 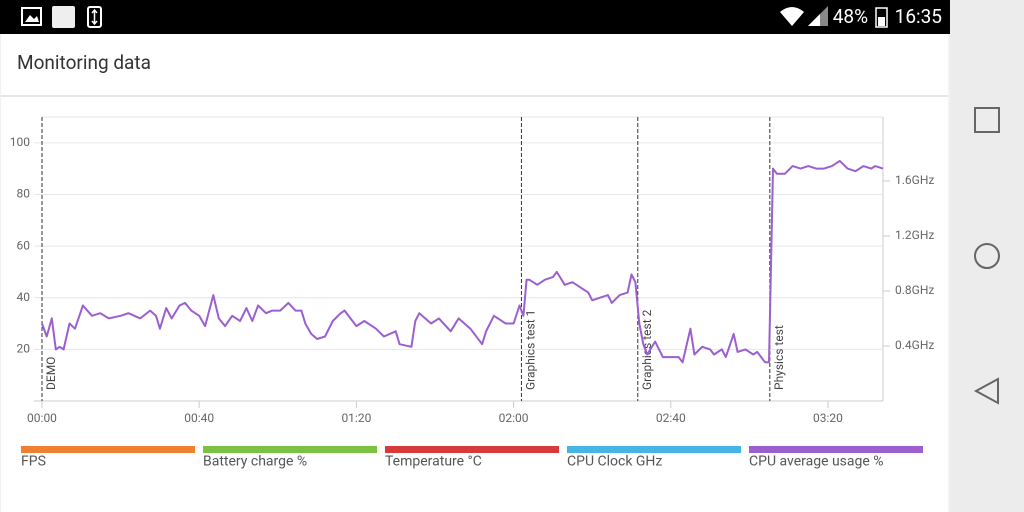 What do you see at coordinates (850, 16) in the screenshot?
I see `battery-text: 48%` at bounding box center [850, 16].